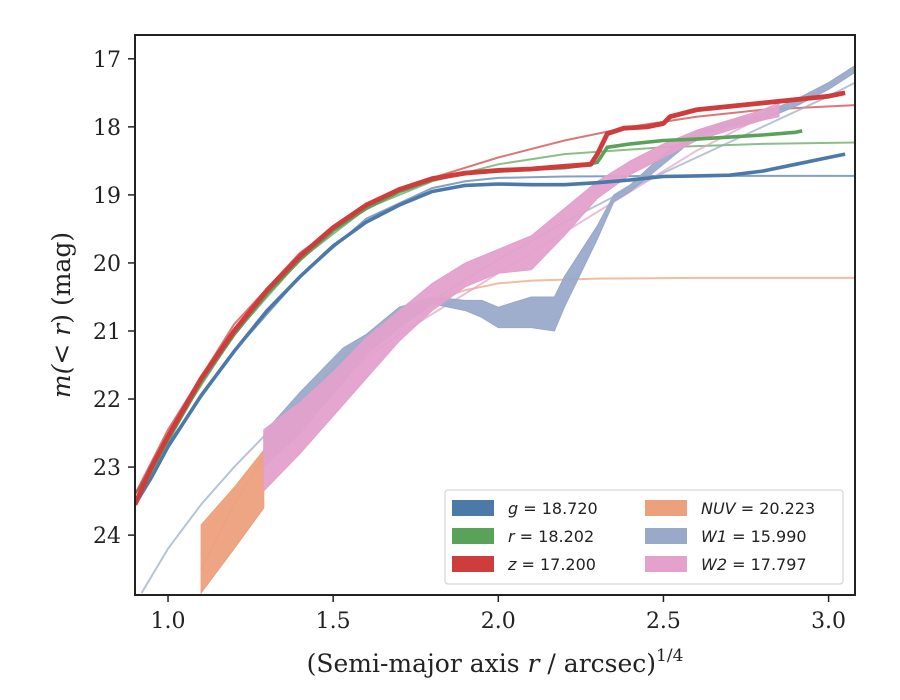  I want to click on x-tick-label: 2.5, so click(663, 621).